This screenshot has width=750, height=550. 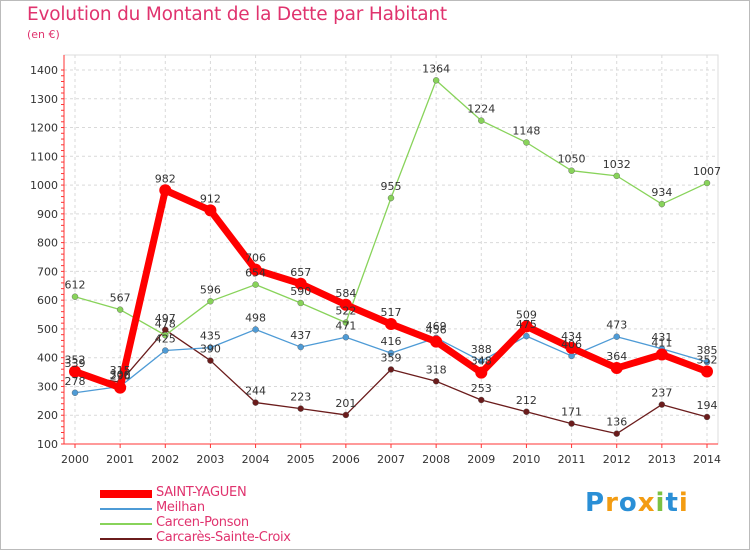 I want to click on data-label-carcen-ponson: 478, so click(x=165, y=323).